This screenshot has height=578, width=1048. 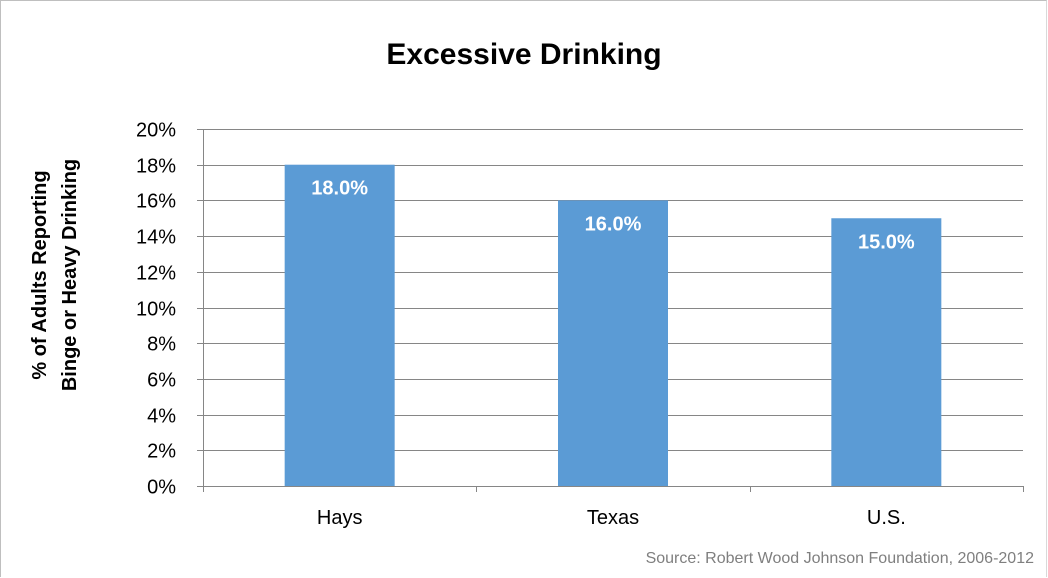 I want to click on y-tick-label: 14%, so click(x=156, y=238).